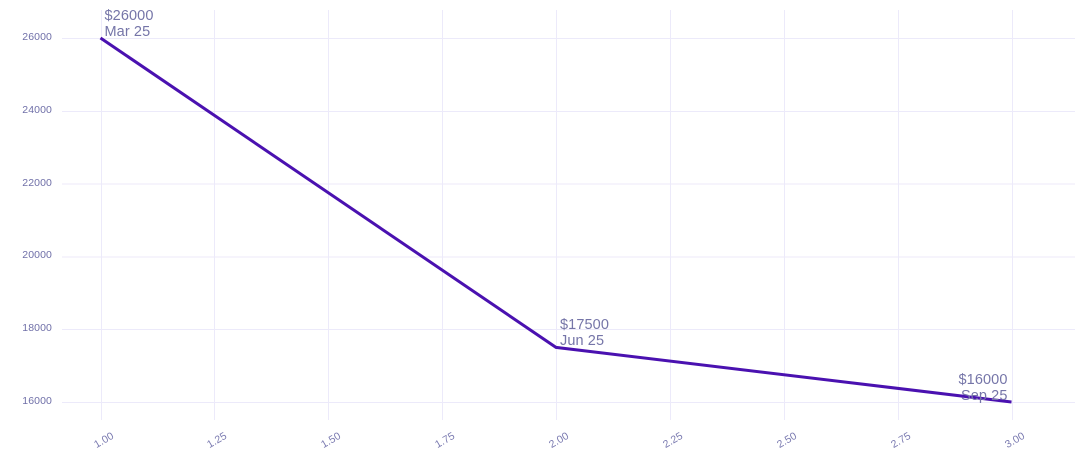  Describe the element at coordinates (984, 396) in the screenshot. I see `annotation-label: Sep 25` at that location.